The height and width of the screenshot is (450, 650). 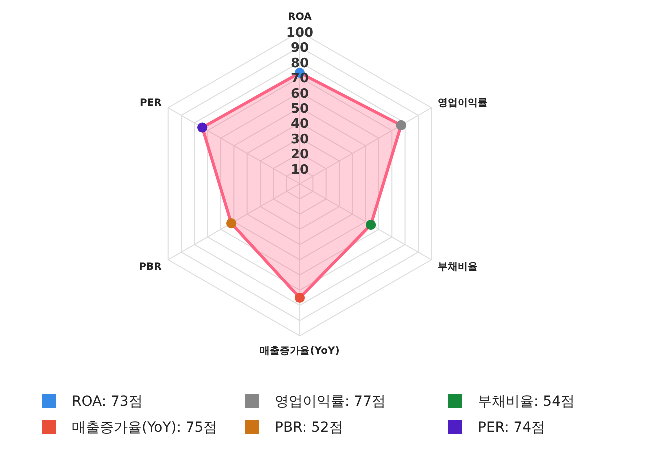 What do you see at coordinates (300, 170) in the screenshot?
I see `y-tick-label: 10` at bounding box center [300, 170].